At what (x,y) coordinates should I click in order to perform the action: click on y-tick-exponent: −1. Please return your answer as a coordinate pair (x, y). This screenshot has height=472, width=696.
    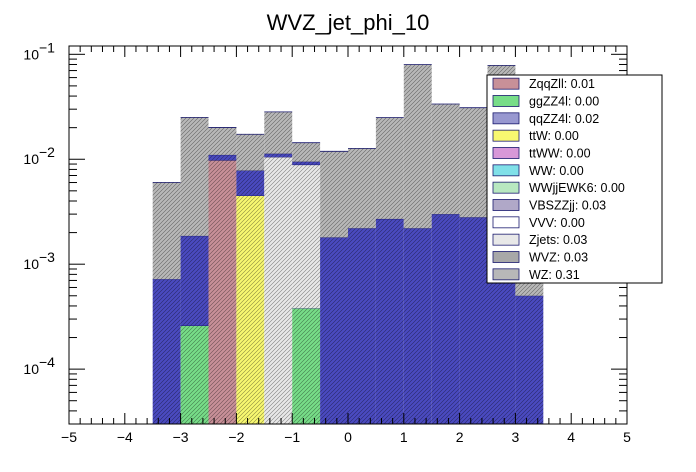
    Looking at the image, I should click on (47, 47).